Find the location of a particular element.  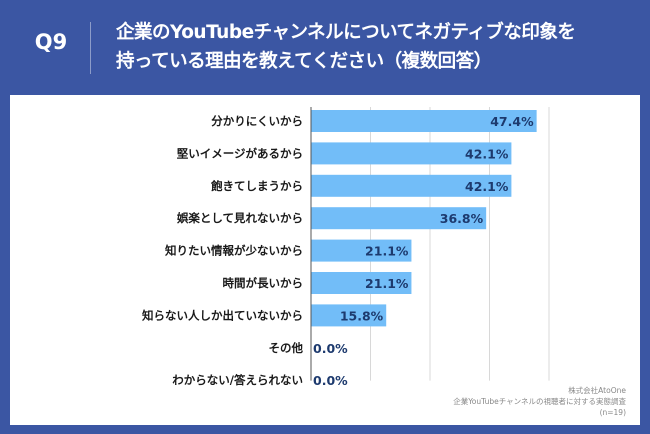

category-label: その他 is located at coordinates (286, 348).